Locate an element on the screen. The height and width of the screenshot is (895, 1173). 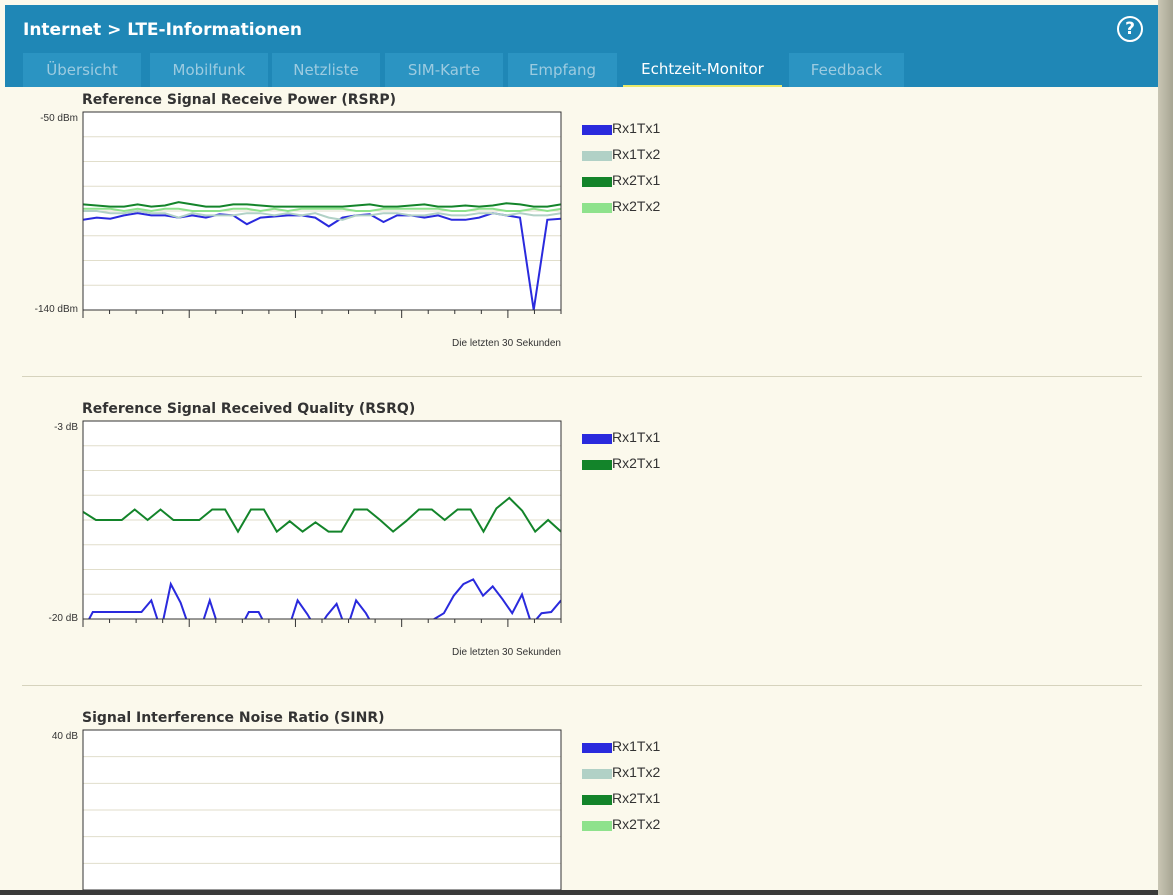
tab-feedback: Feedback is located at coordinates (846, 70).